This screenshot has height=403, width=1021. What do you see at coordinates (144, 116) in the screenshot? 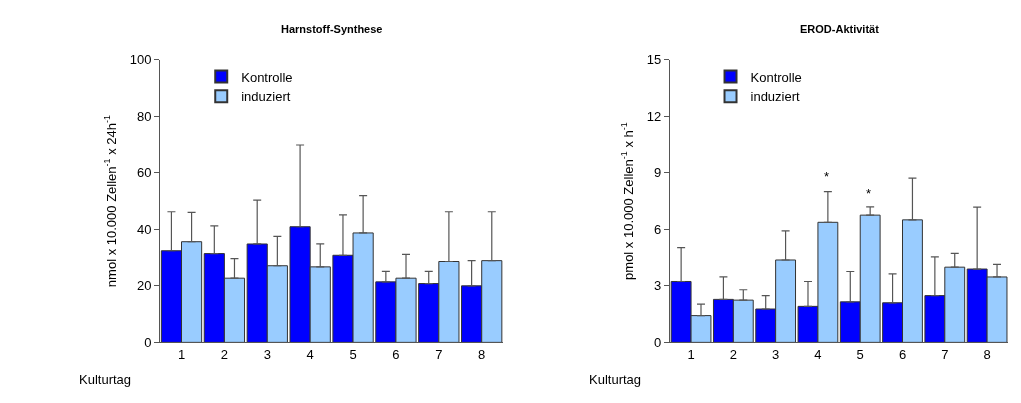
I see `y-tick-label: 80` at bounding box center [144, 116].